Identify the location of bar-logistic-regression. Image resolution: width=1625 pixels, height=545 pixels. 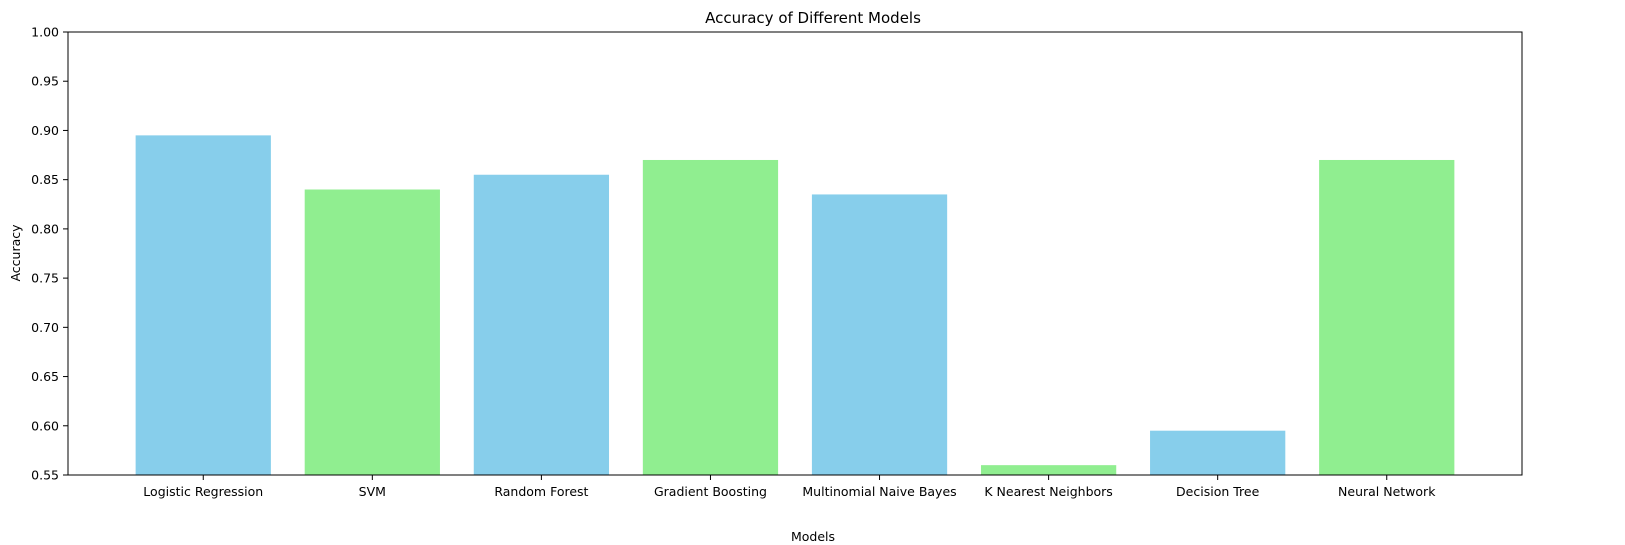
(203, 305).